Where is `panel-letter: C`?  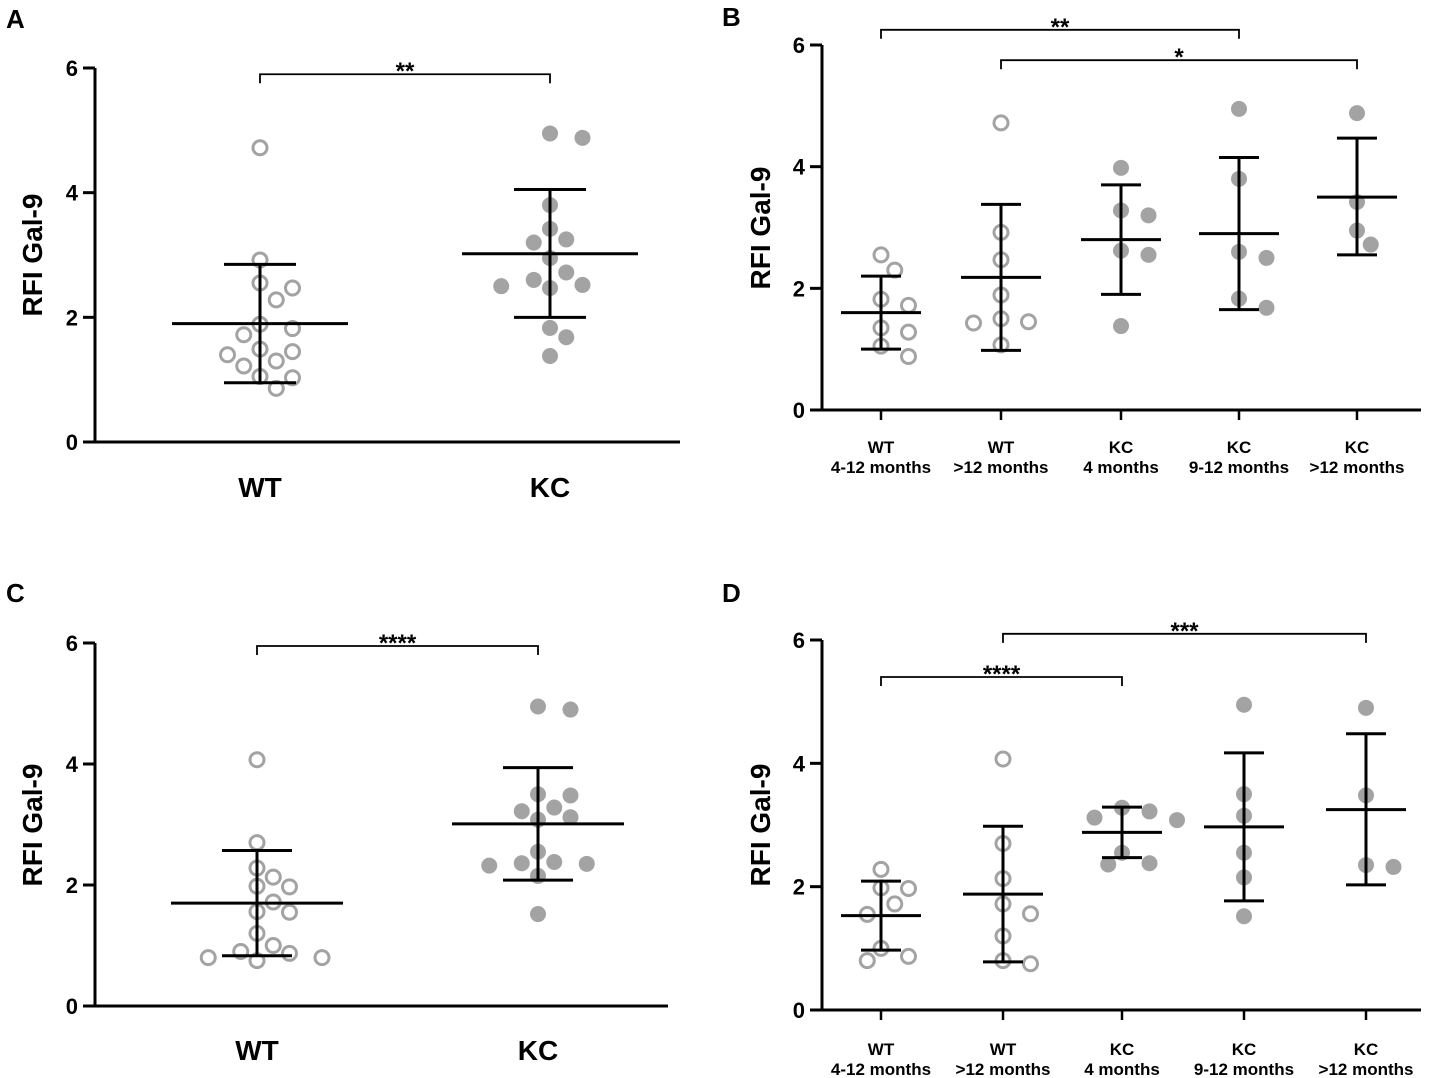
panel-letter: C is located at coordinates (15, 593).